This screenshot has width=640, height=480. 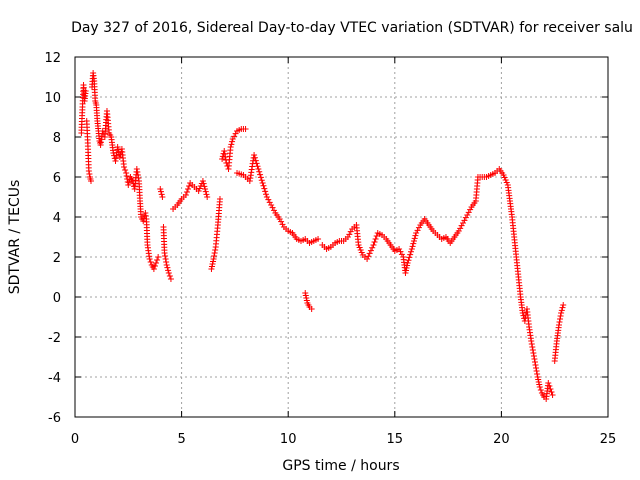 I want to click on y-tick-label: -4, so click(x=54, y=378).